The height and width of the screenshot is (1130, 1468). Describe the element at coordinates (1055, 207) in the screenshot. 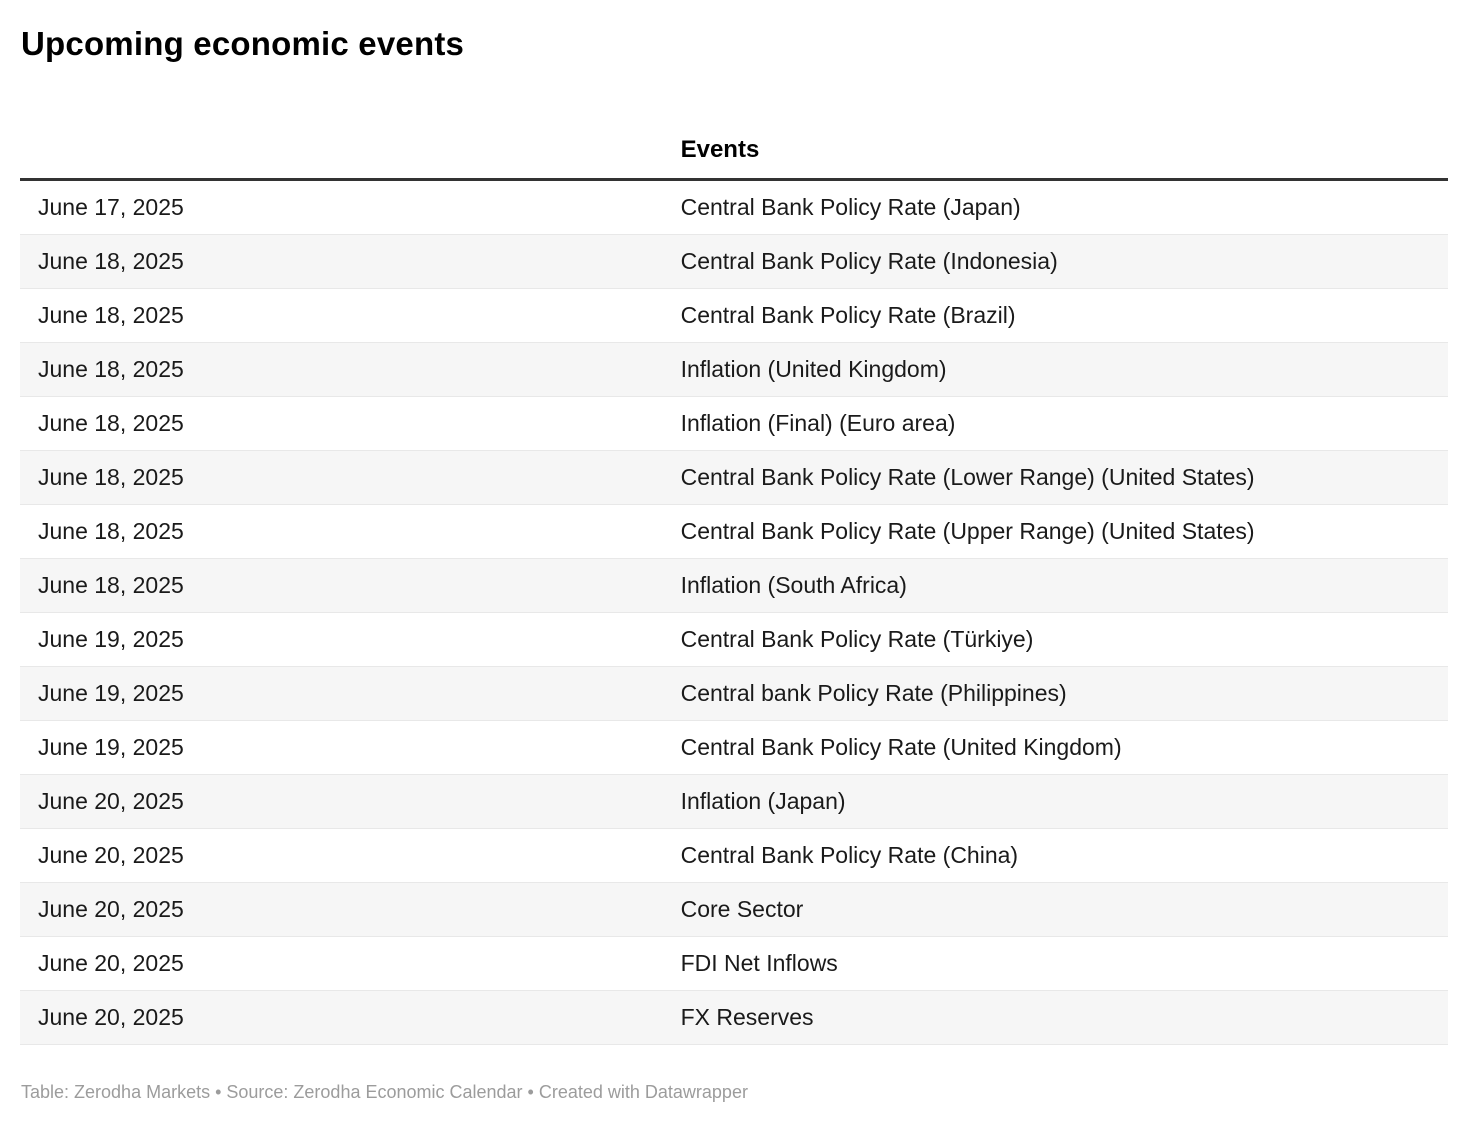

I see `event-cell: Central Bank Policy Rate (Japan)` at that location.